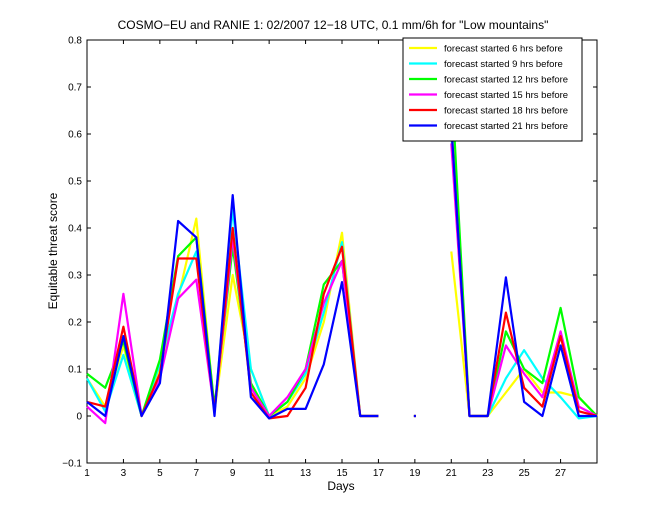 This screenshot has height=520, width=660. I want to click on y-tick-label: 0.4, so click(75, 229).